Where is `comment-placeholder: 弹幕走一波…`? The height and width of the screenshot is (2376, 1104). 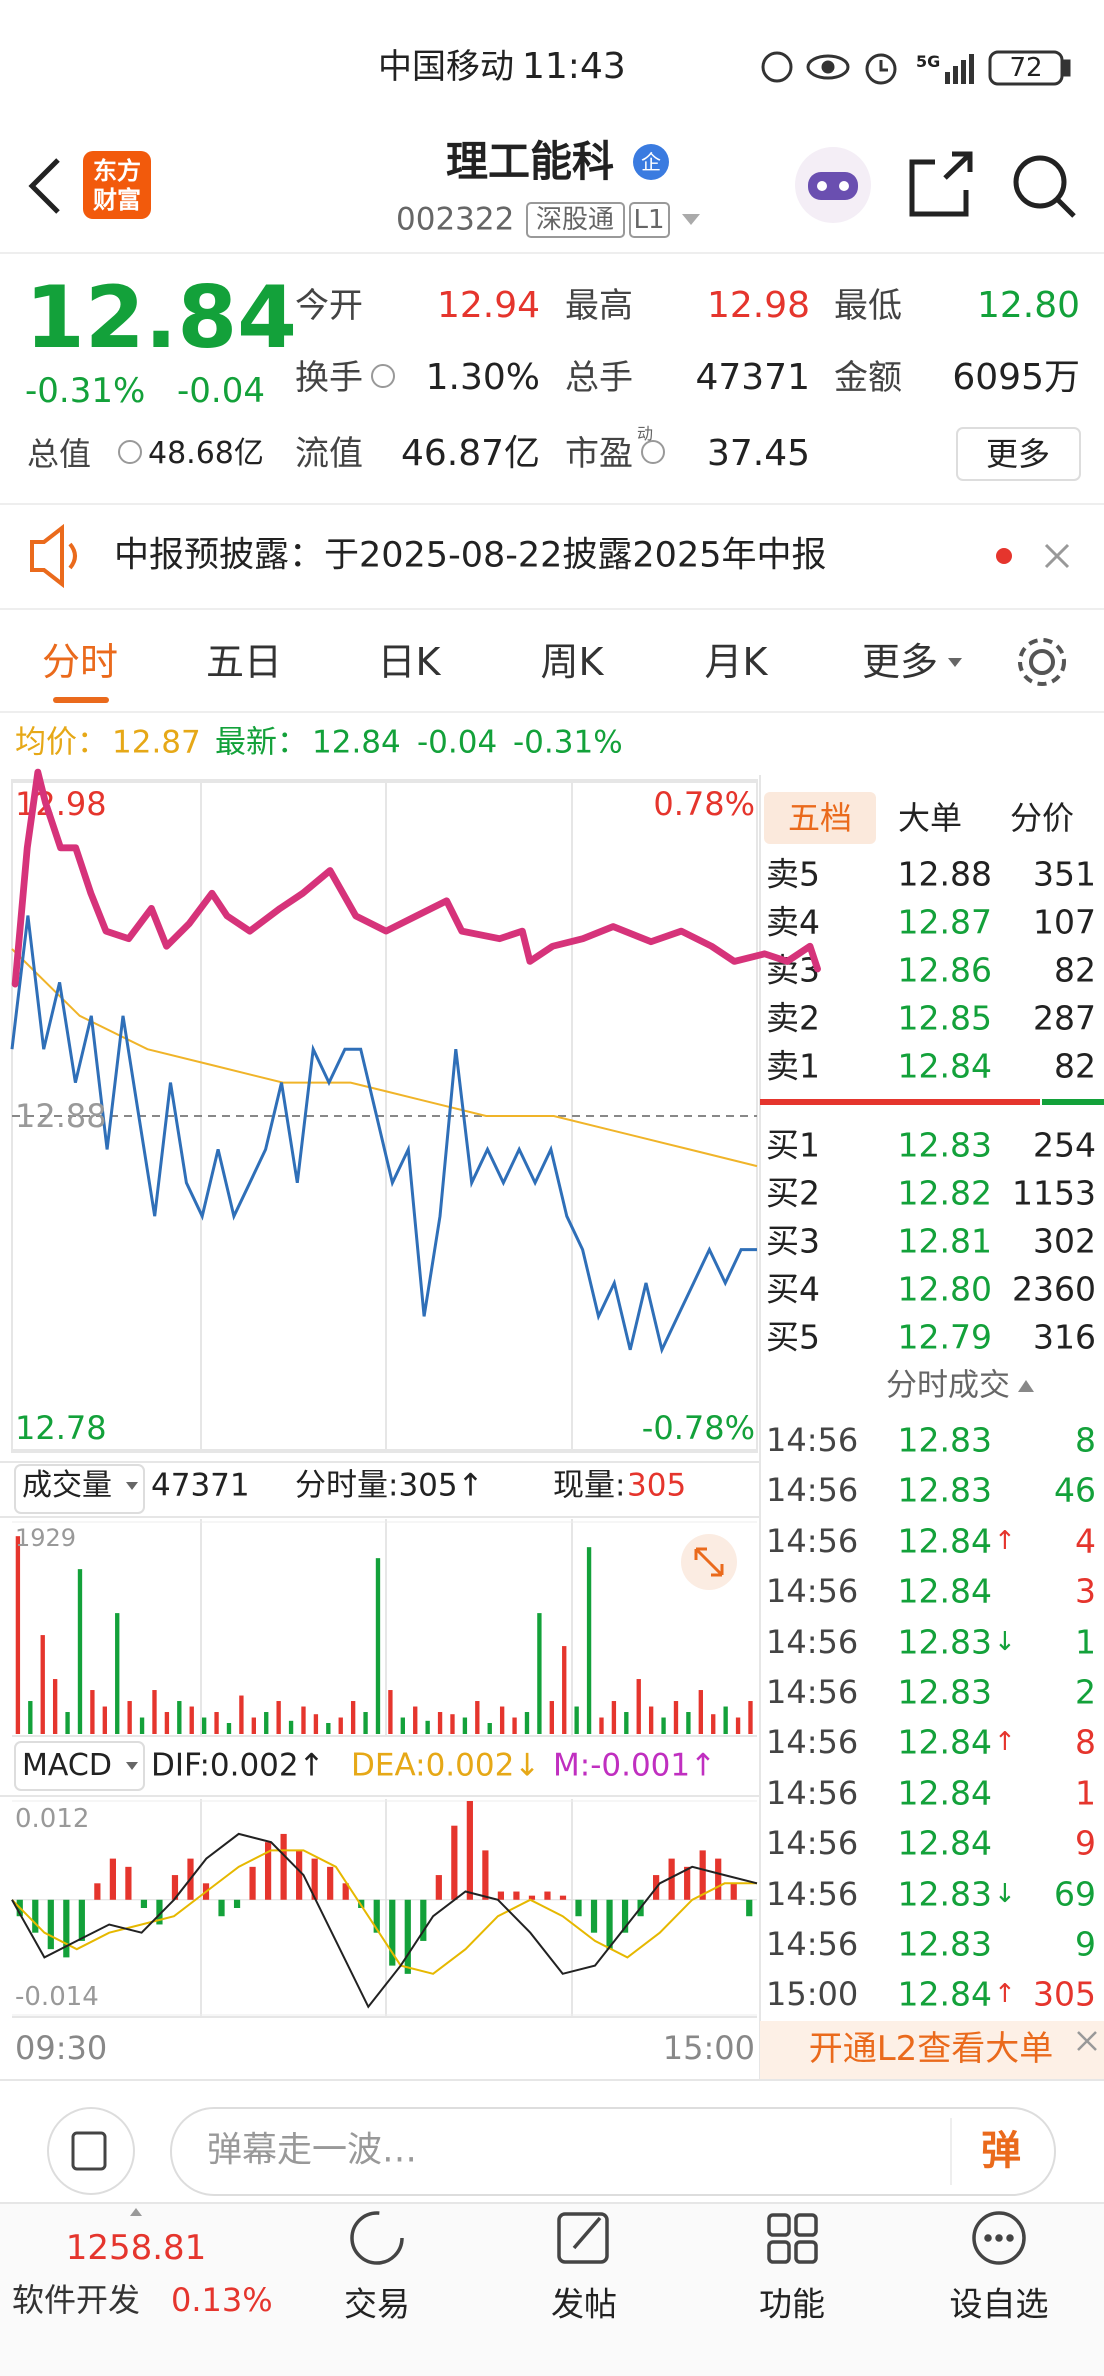 comment-placeholder: 弹幕走一波… is located at coordinates (312, 2150).